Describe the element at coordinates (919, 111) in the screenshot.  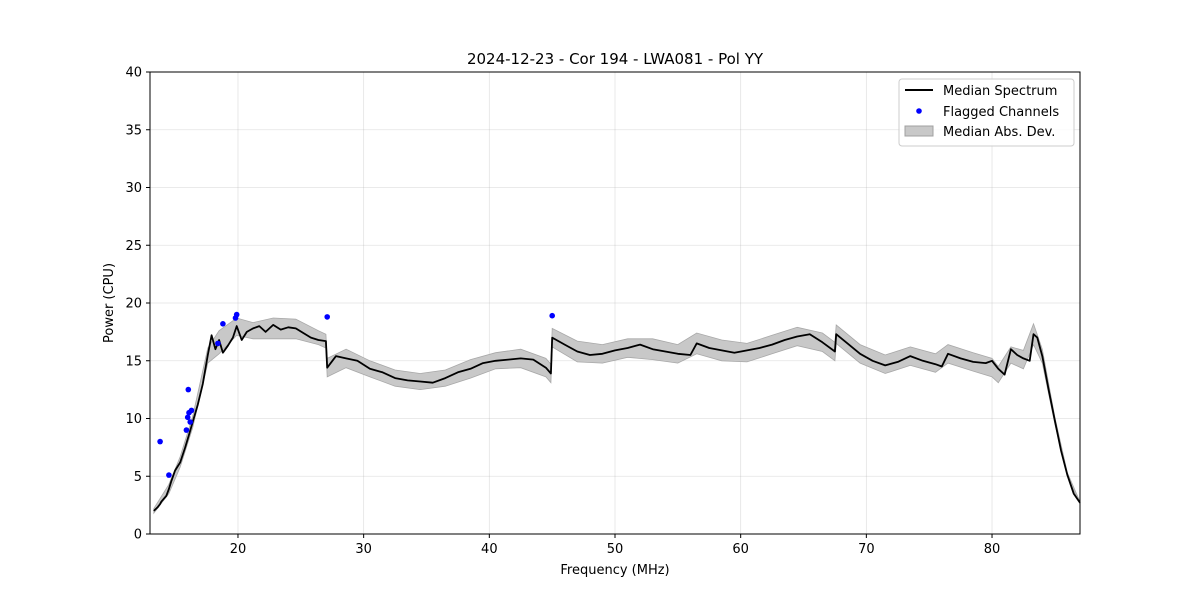
I see `legend-flagged-swatch` at that location.